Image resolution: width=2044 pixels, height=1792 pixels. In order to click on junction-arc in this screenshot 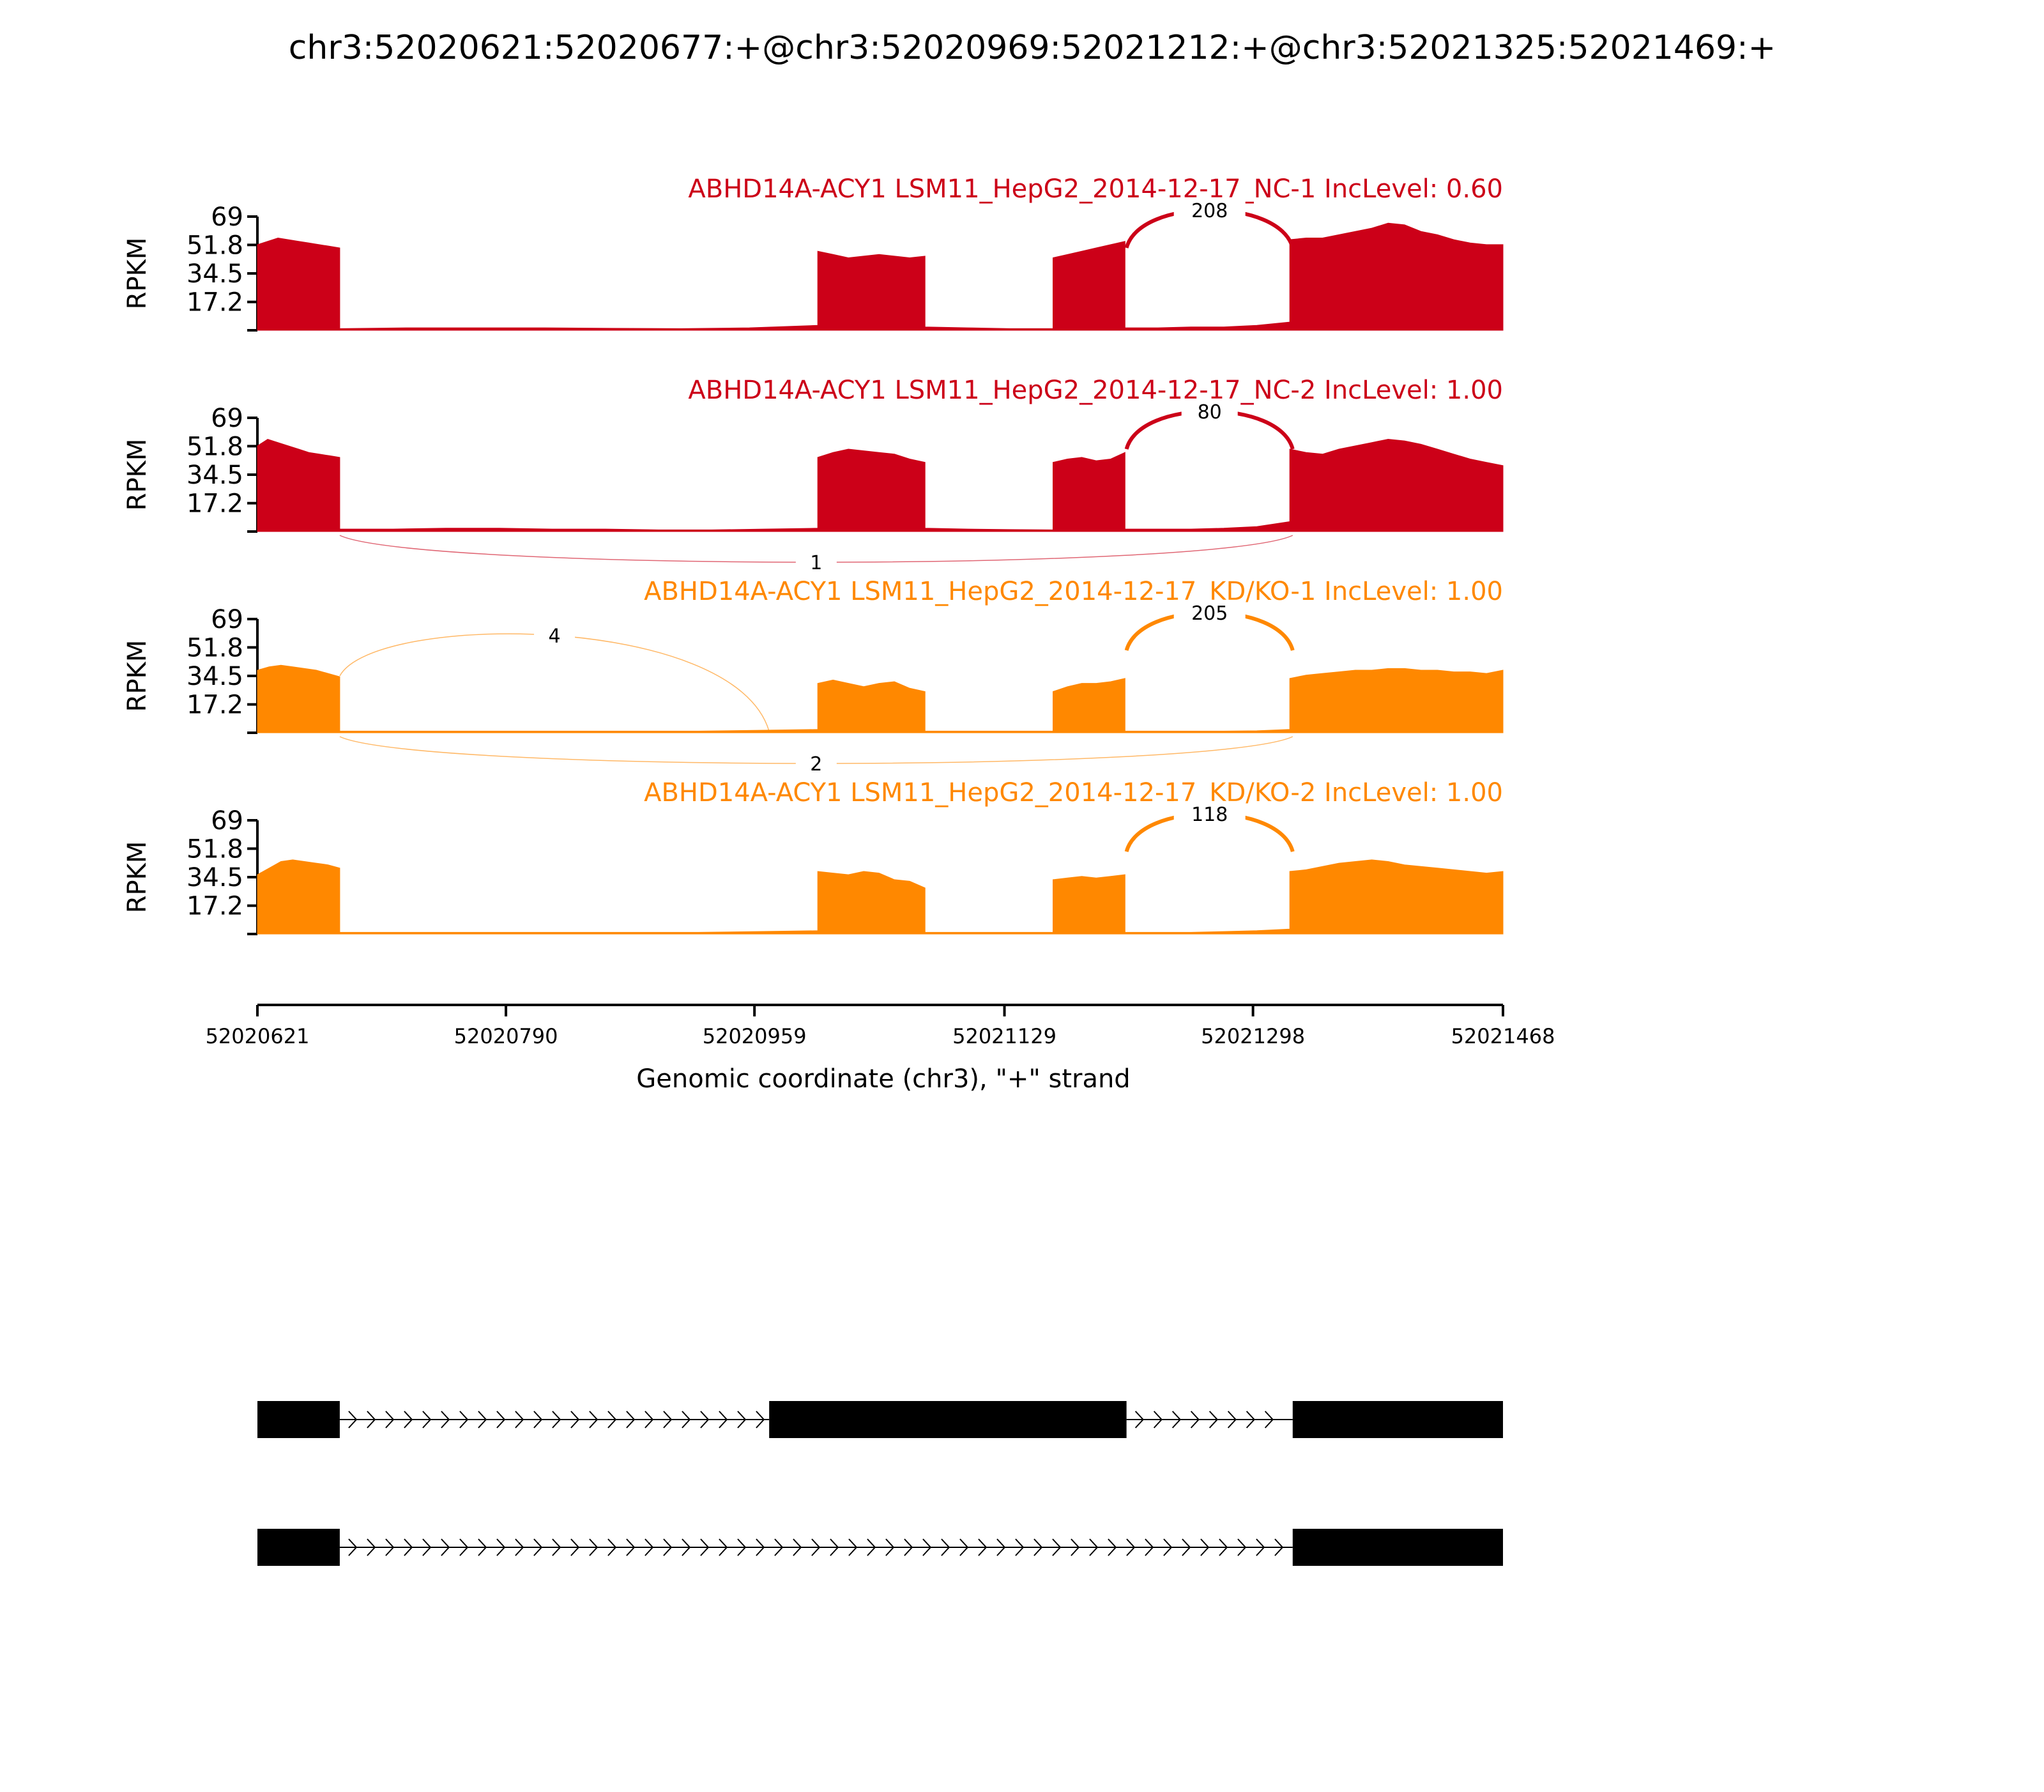, I will do `click(554, 682)`.